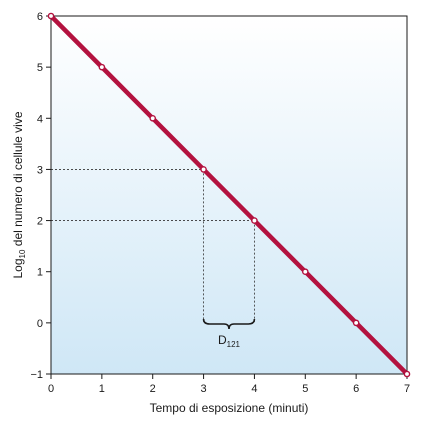 This screenshot has width=432, height=422. What do you see at coordinates (40, 119) in the screenshot?
I see `y-tick-label: 4` at bounding box center [40, 119].